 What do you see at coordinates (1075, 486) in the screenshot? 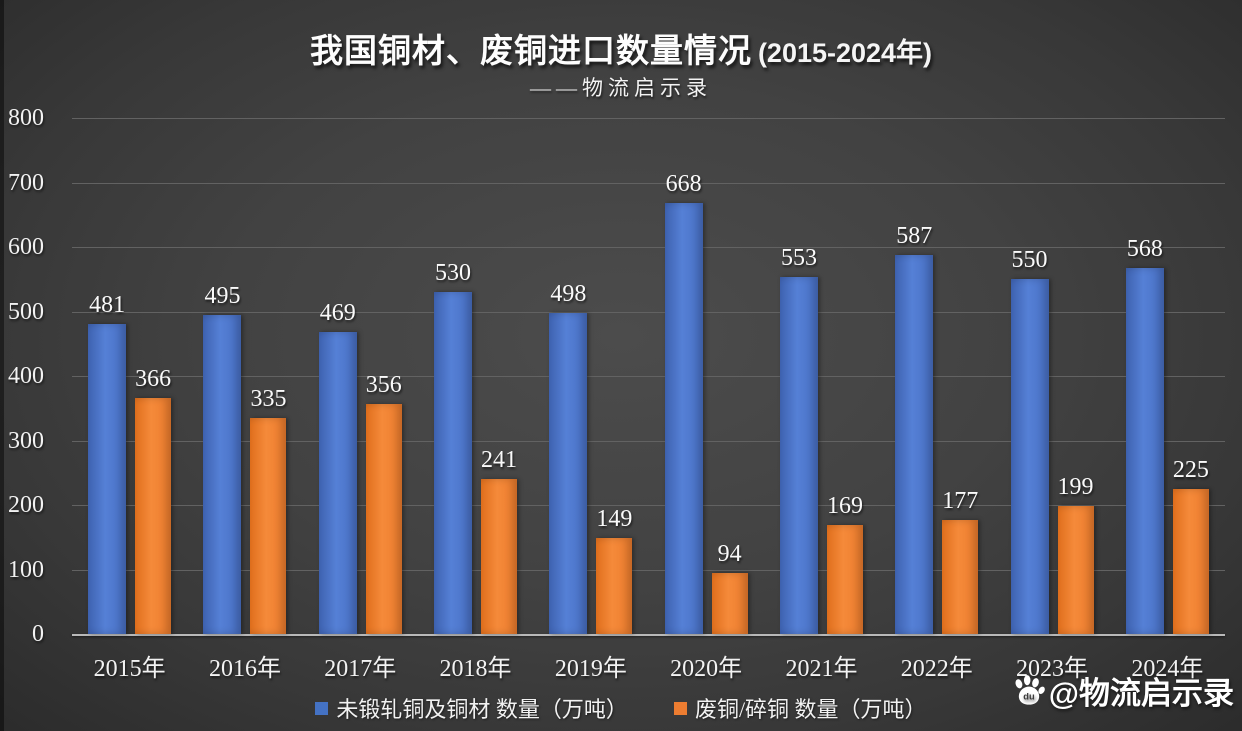
I see `bar-value-label: 199` at bounding box center [1075, 486].